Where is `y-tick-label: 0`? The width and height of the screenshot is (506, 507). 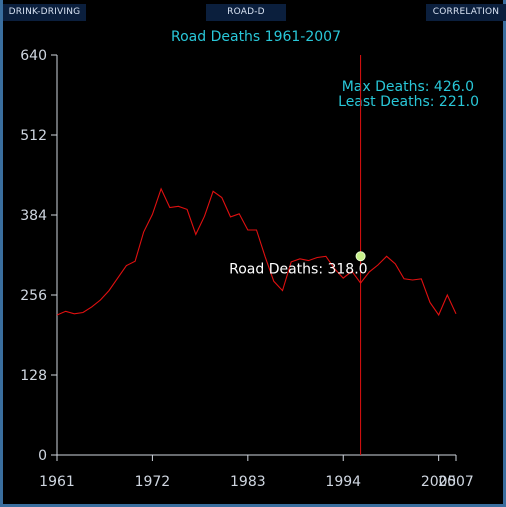
y-tick-label: 0 is located at coordinates (42, 456).